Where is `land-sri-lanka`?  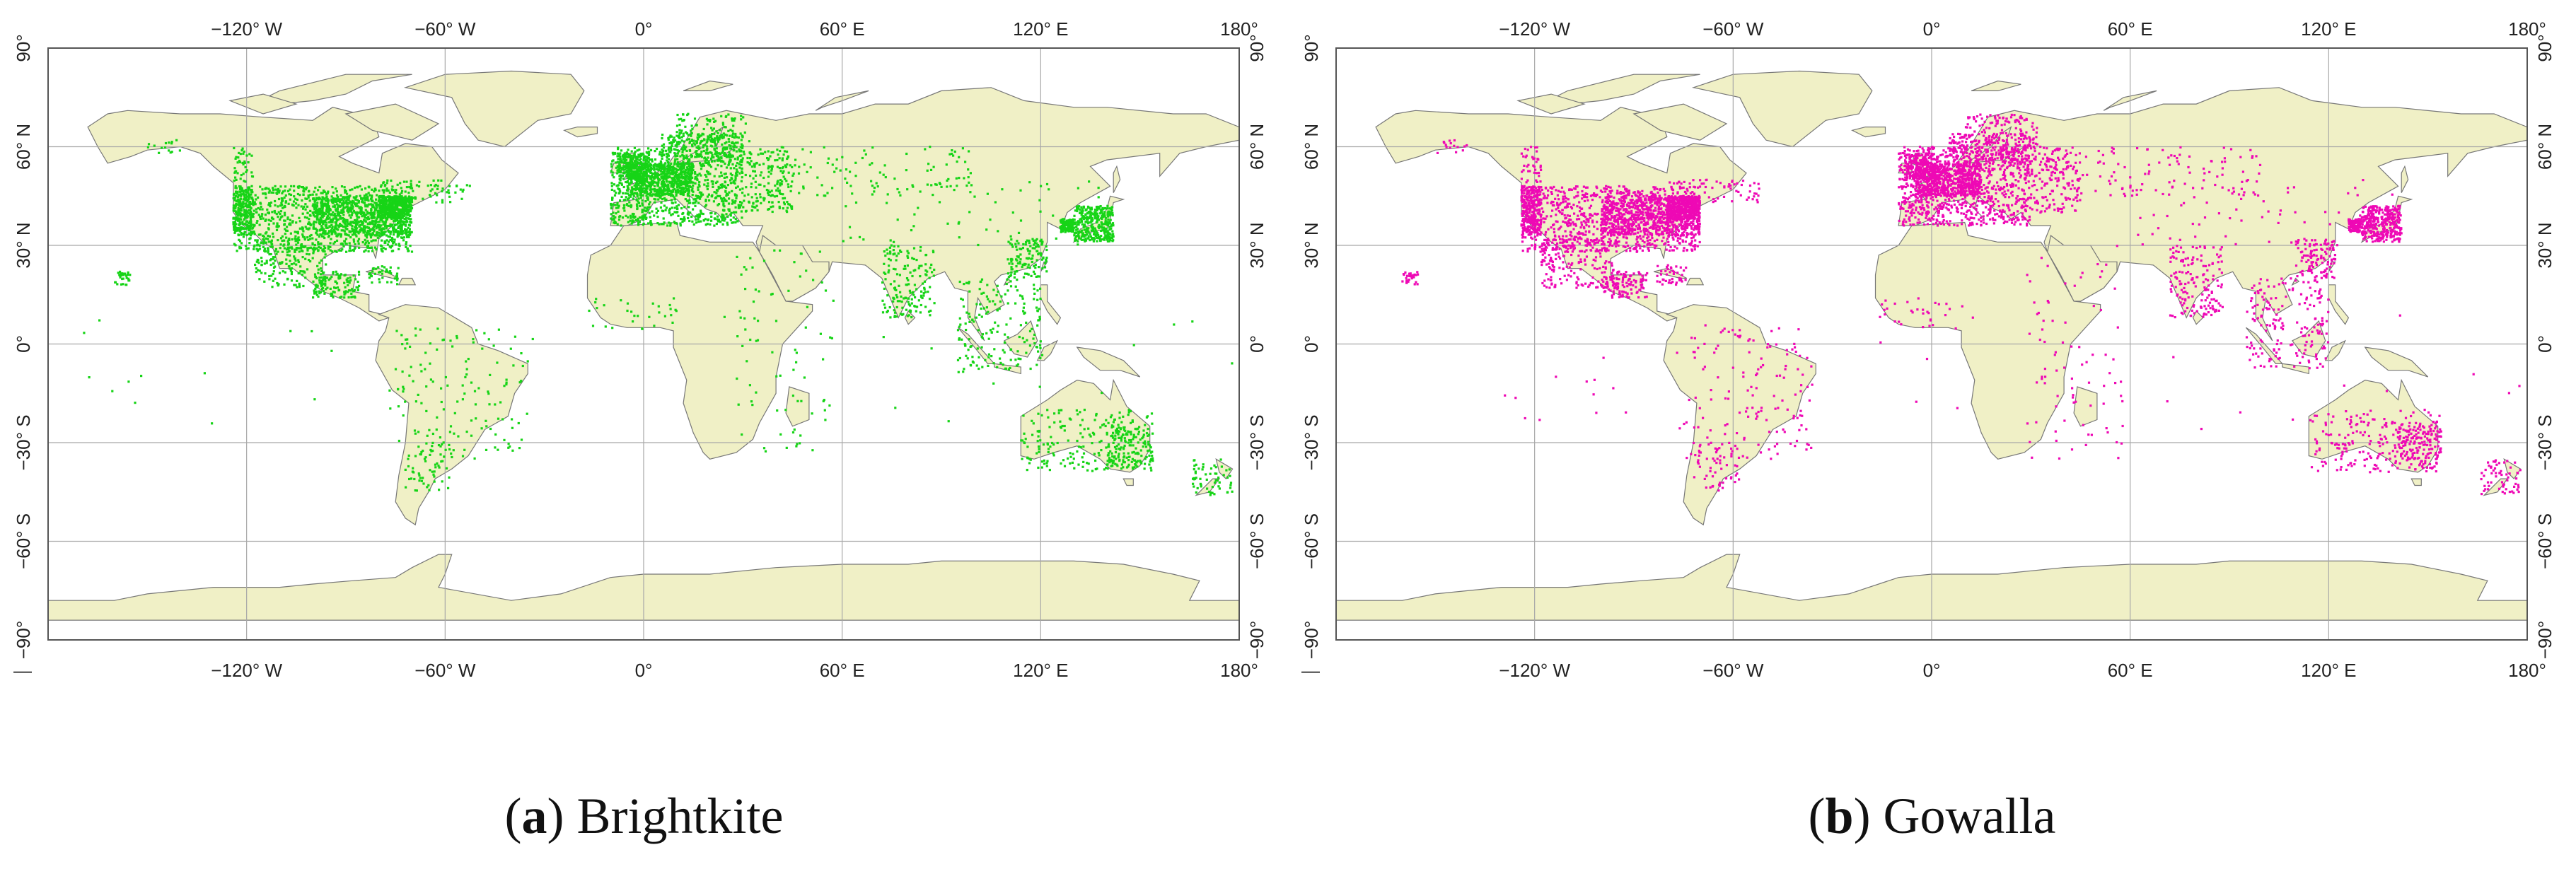
land-sri-lanka is located at coordinates (910, 317).